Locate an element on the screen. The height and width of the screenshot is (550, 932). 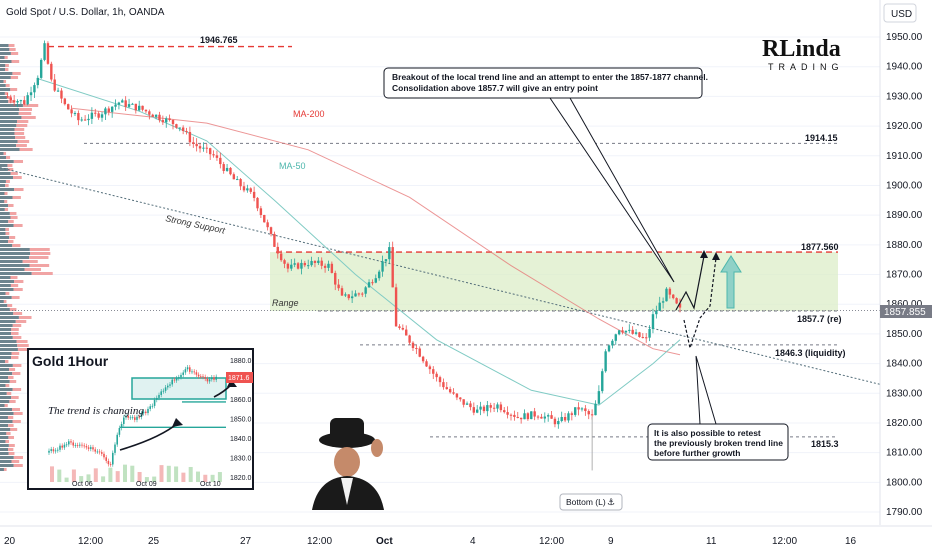
inset-time-tick: Oct 09 is located at coordinates (146, 484).